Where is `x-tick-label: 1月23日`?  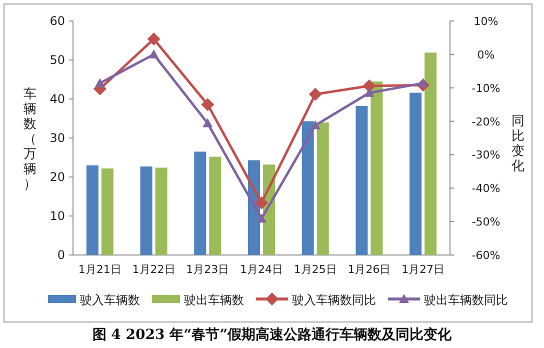
x-tick-label: 1月23日 is located at coordinates (208, 269).